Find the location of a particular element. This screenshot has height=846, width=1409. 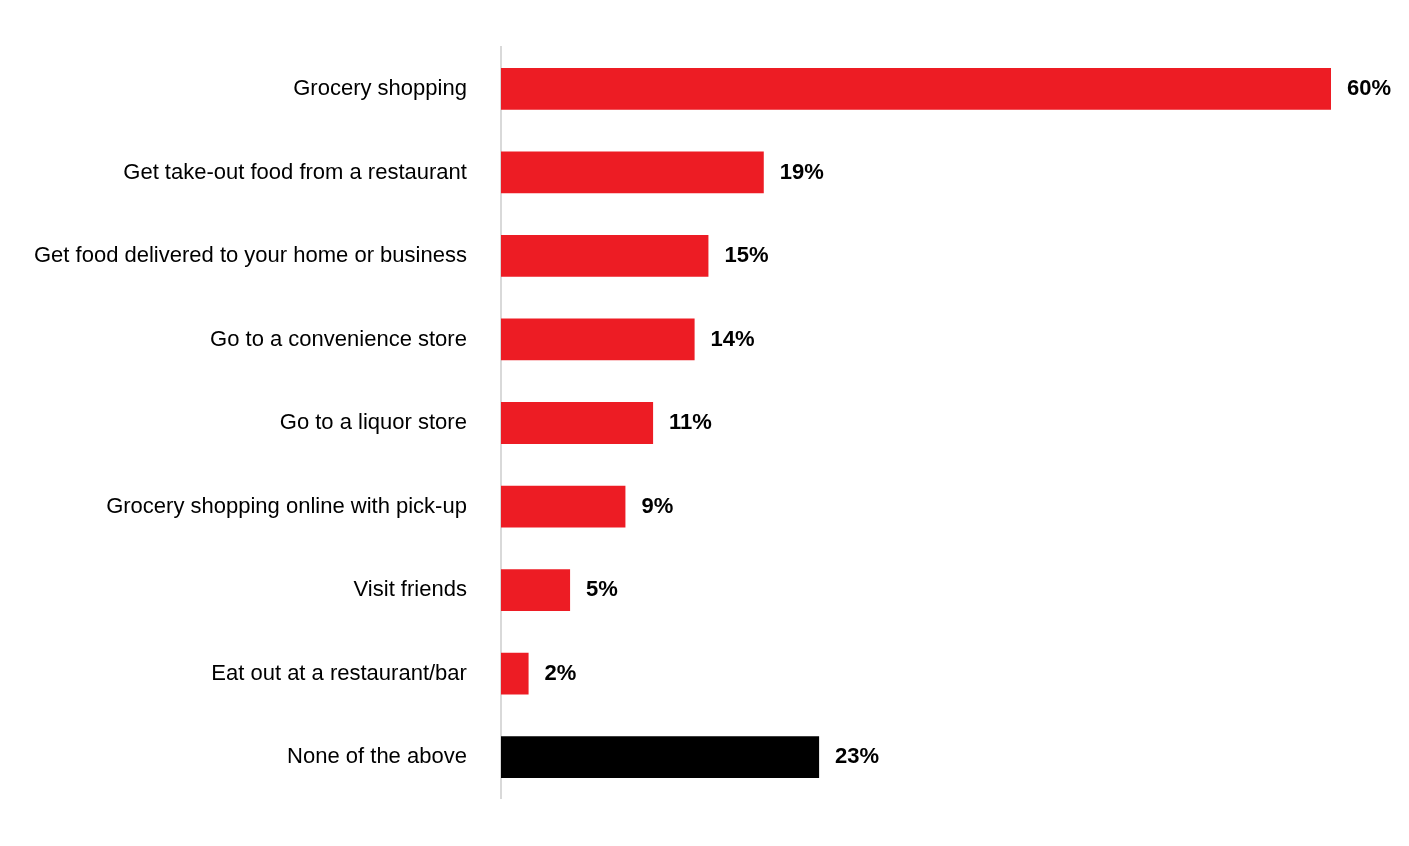

data-label: 9% is located at coordinates (657, 505).